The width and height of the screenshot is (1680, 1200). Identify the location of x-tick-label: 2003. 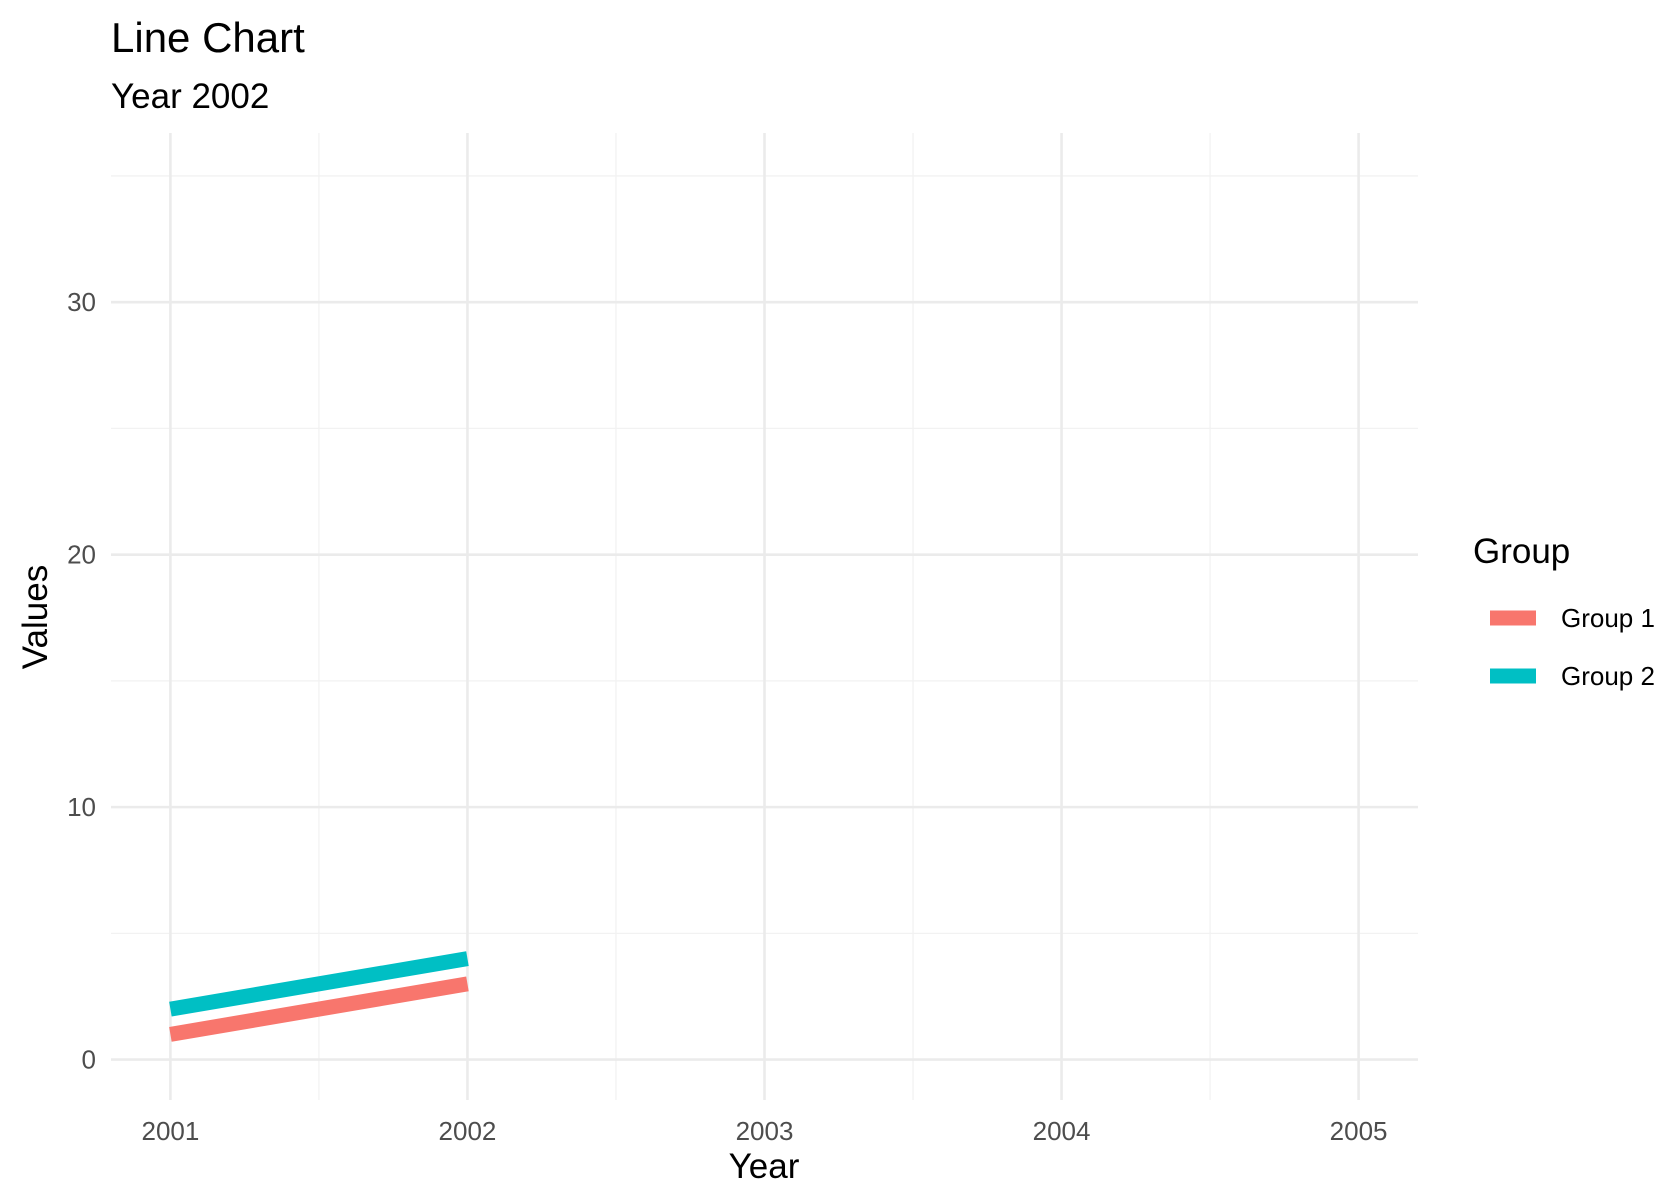
(765, 1131).